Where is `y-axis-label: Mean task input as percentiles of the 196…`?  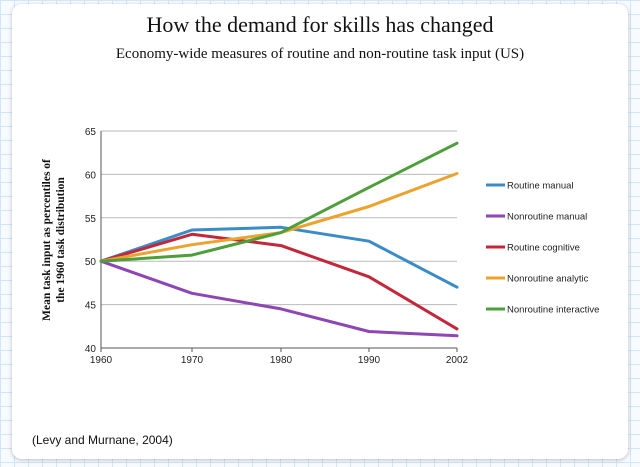
y-axis-label: Mean task input as percentiles of the 196… is located at coordinates (54, 240).